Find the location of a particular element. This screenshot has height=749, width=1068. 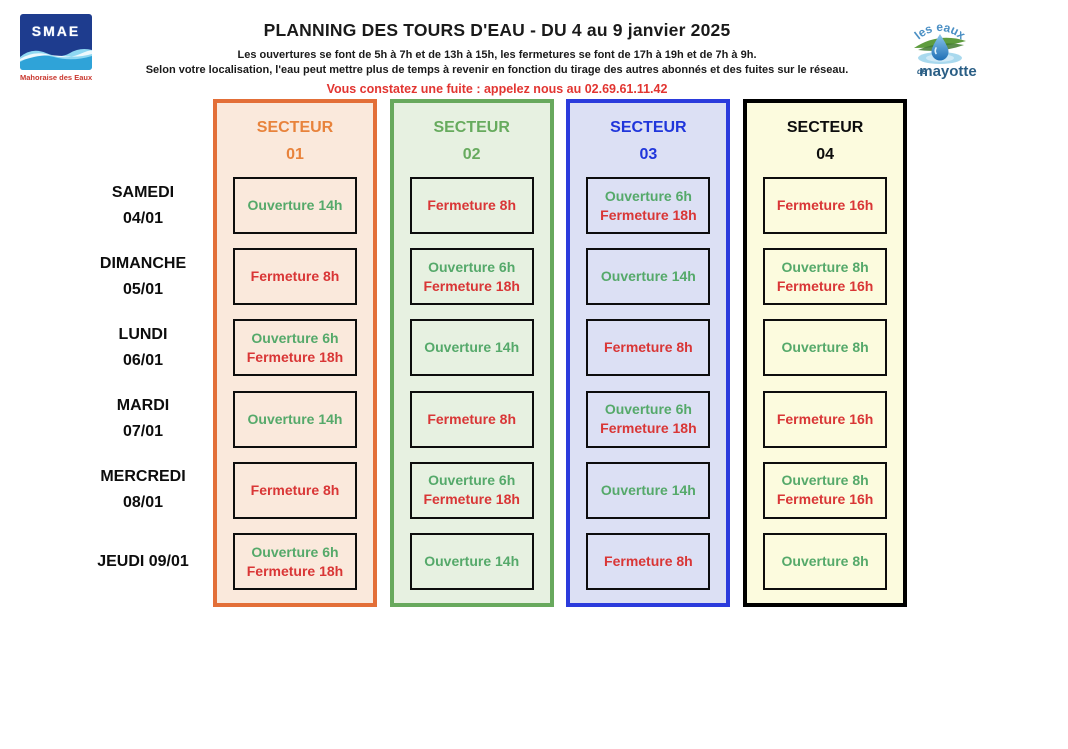

smae-logo: SMAE Mahoraise des Eaux is located at coordinates (56, 48).